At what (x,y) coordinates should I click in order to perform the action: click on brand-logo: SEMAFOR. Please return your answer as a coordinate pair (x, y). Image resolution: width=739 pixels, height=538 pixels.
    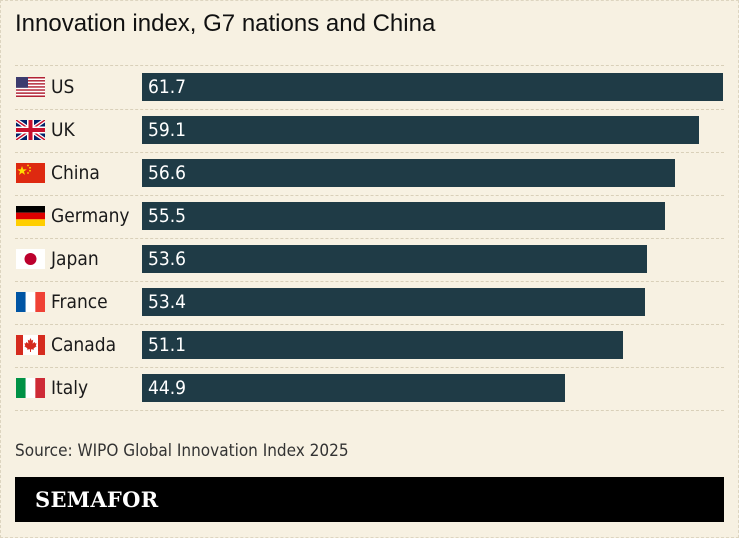
    Looking at the image, I should click on (97, 499).